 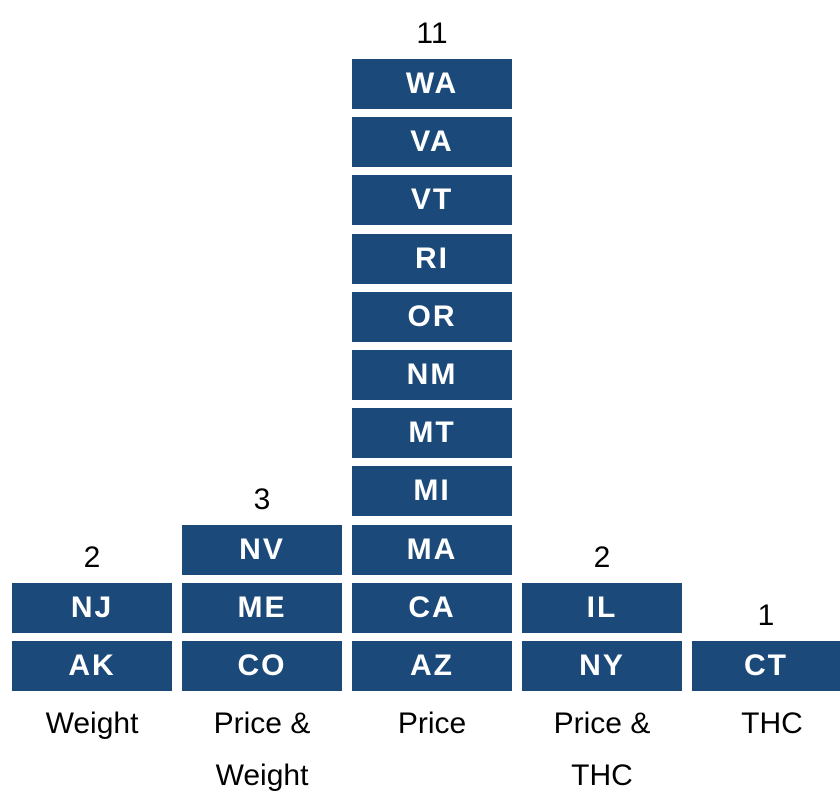 What do you see at coordinates (602, 607) in the screenshot?
I see `state-tile: IL` at bounding box center [602, 607].